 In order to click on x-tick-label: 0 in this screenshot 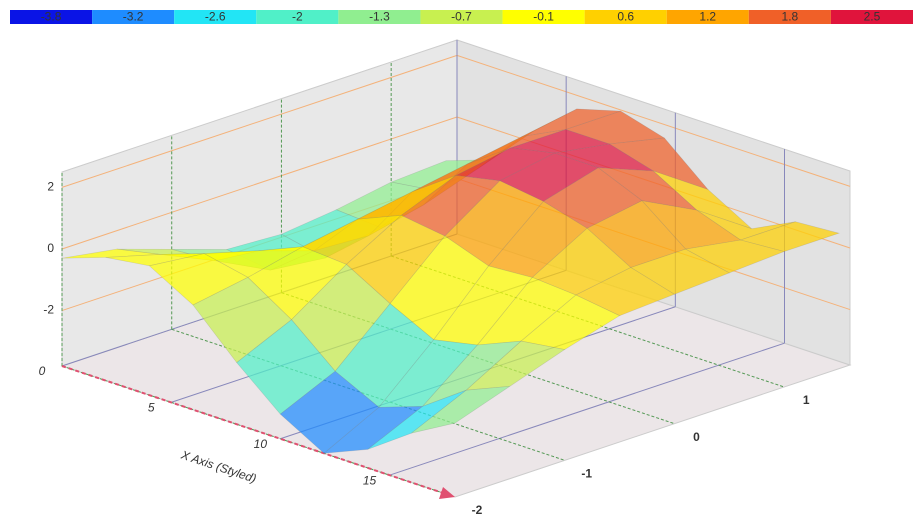, I will do `click(42, 371)`.